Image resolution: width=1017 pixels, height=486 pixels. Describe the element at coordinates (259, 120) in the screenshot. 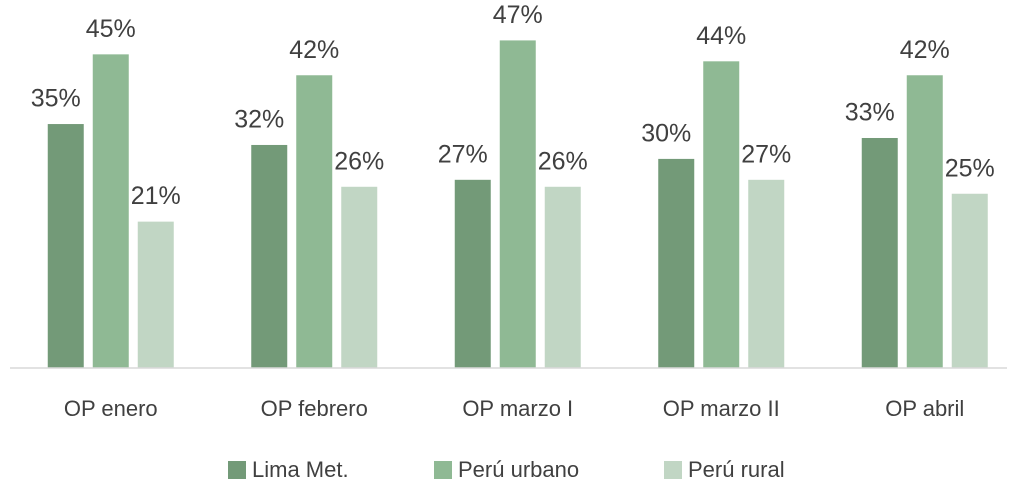

I see `data-label: 32%` at that location.